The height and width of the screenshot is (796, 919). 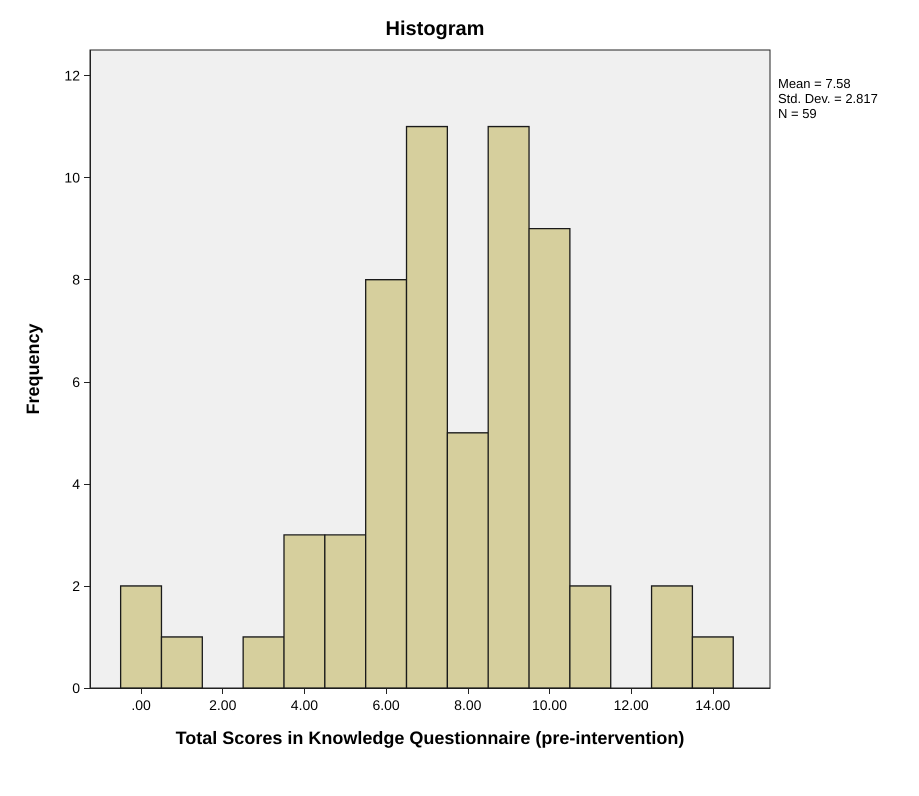 What do you see at coordinates (72, 76) in the screenshot?
I see `y-tick-label: 12` at bounding box center [72, 76].